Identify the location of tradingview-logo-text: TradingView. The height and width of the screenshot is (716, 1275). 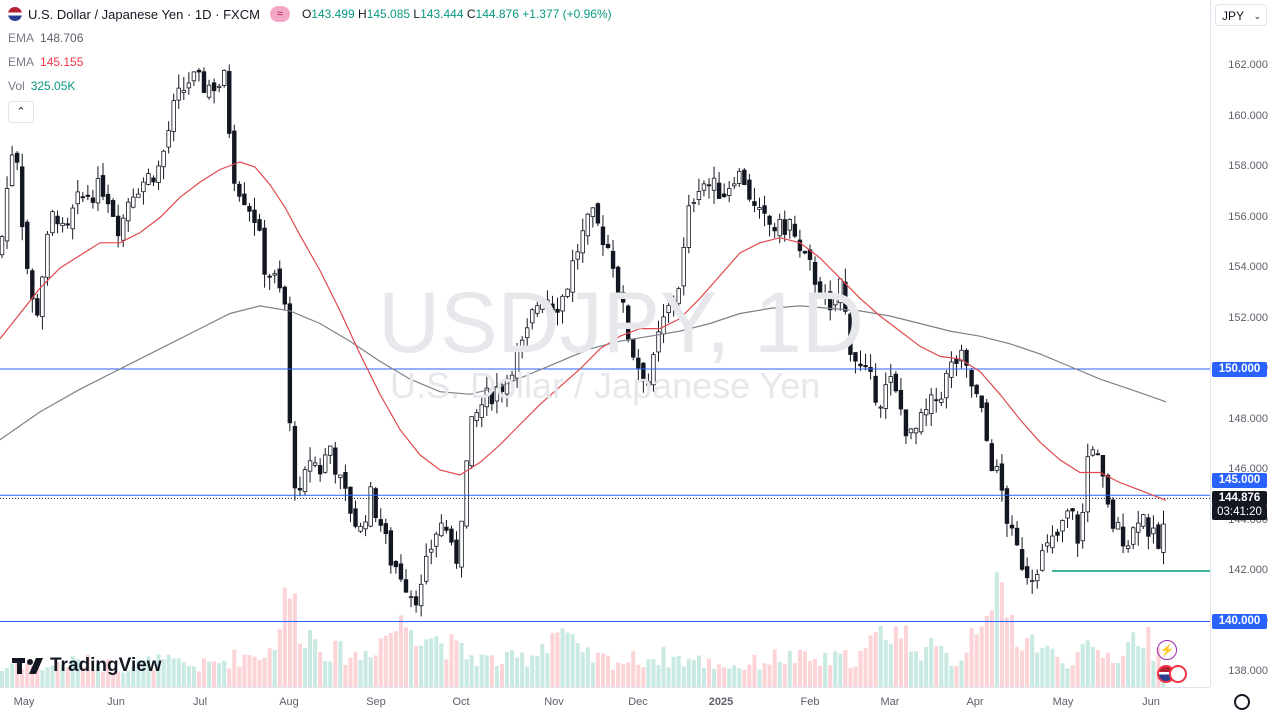
(106, 665).